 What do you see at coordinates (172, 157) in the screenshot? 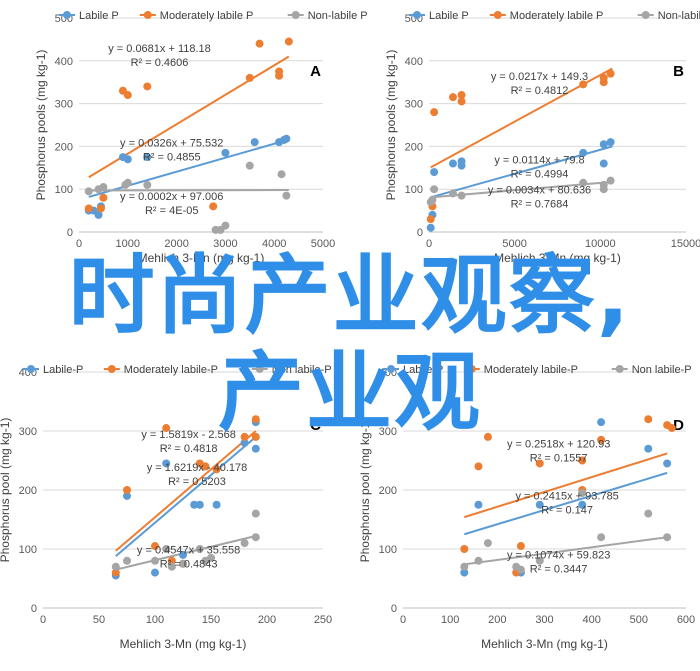
I see `trendline-r2: R² = 0.4855` at bounding box center [172, 157].